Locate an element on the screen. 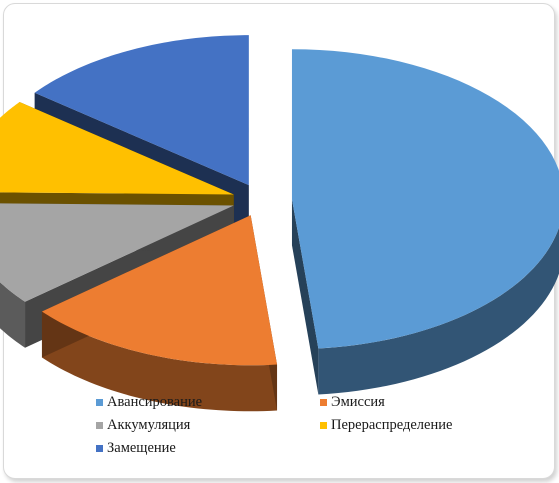  legend-label: Перераспределение is located at coordinates (392, 424).